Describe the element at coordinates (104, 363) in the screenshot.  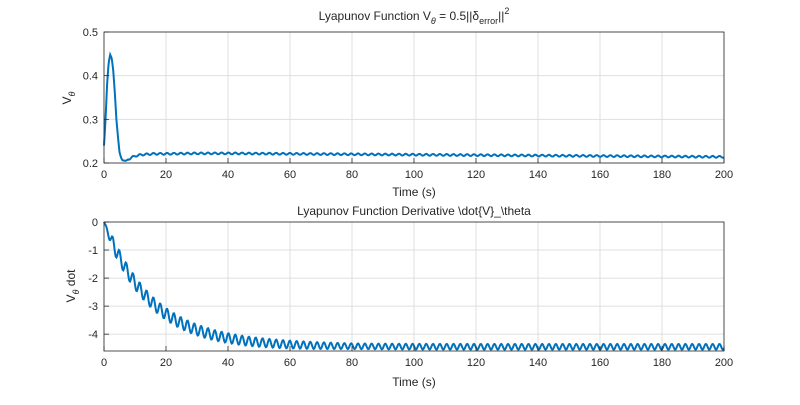
I see `ax2-xtick-label: 0` at that location.